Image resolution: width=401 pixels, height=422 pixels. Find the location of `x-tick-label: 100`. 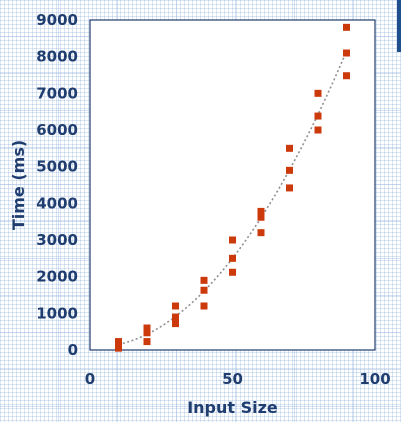

x-tick-label: 100 is located at coordinates (374, 379).